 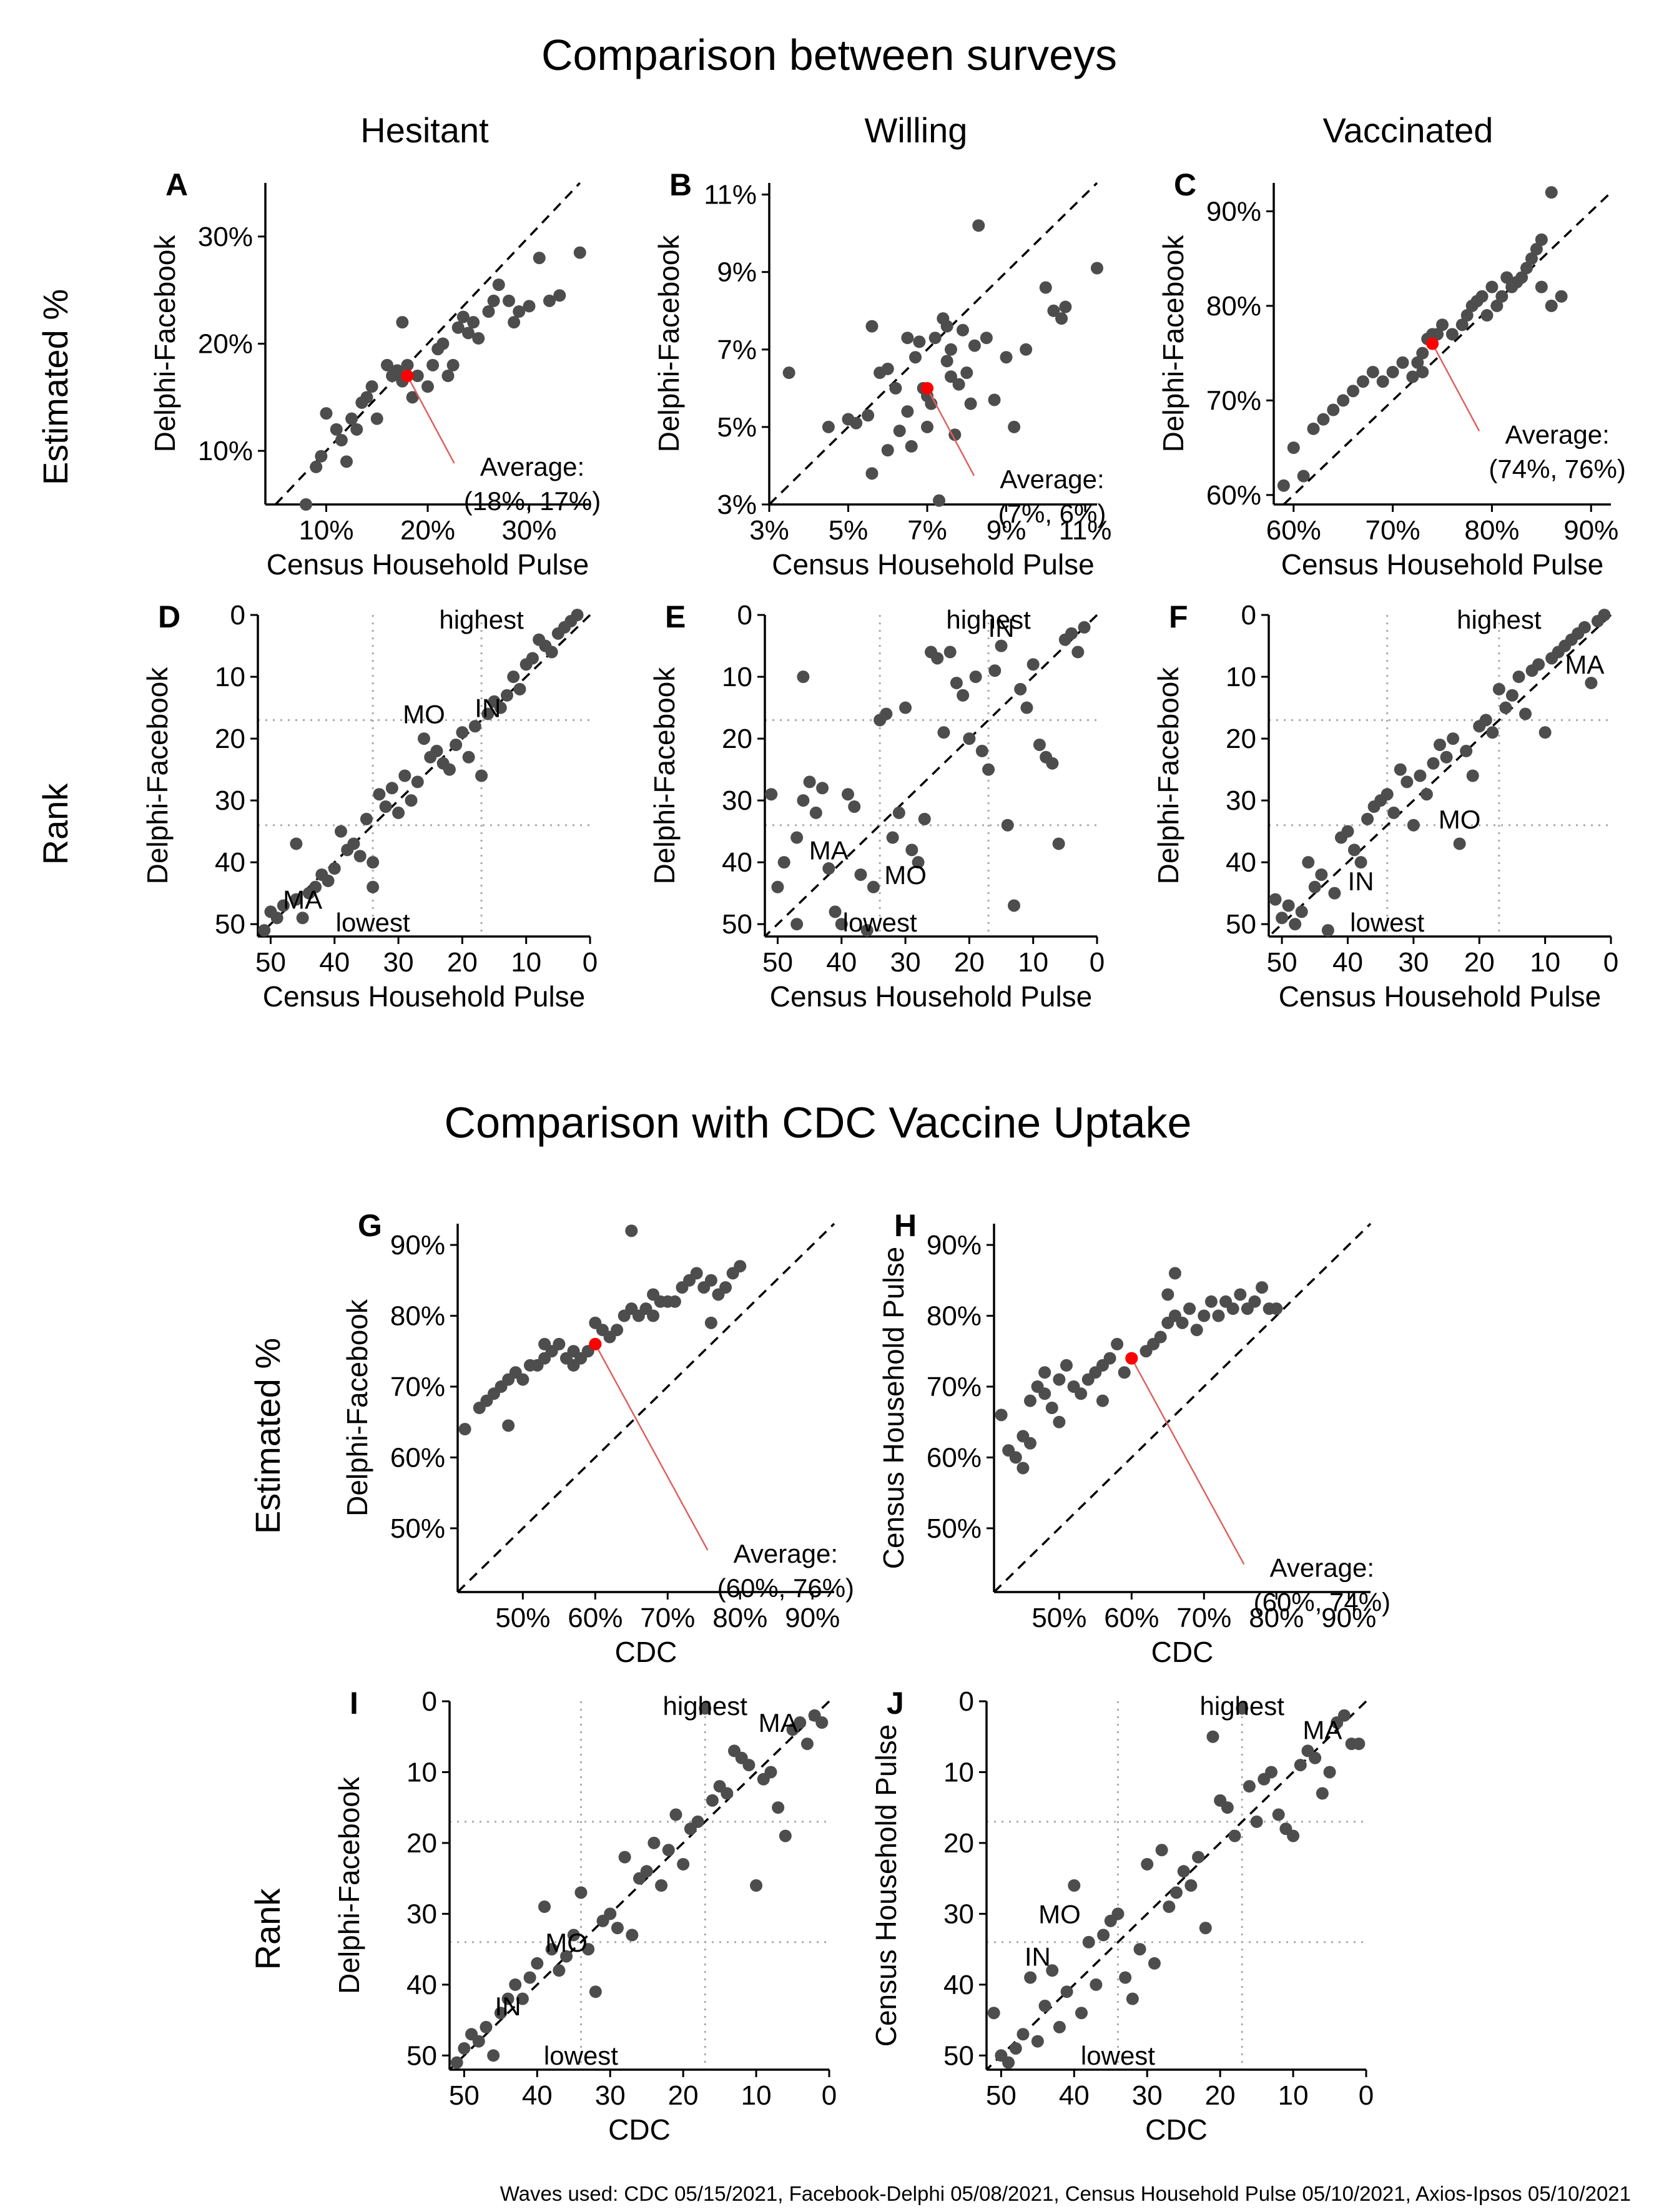 What do you see at coordinates (267, 1929) in the screenshot?
I see `row-label-rank-bottom: Rank` at bounding box center [267, 1929].